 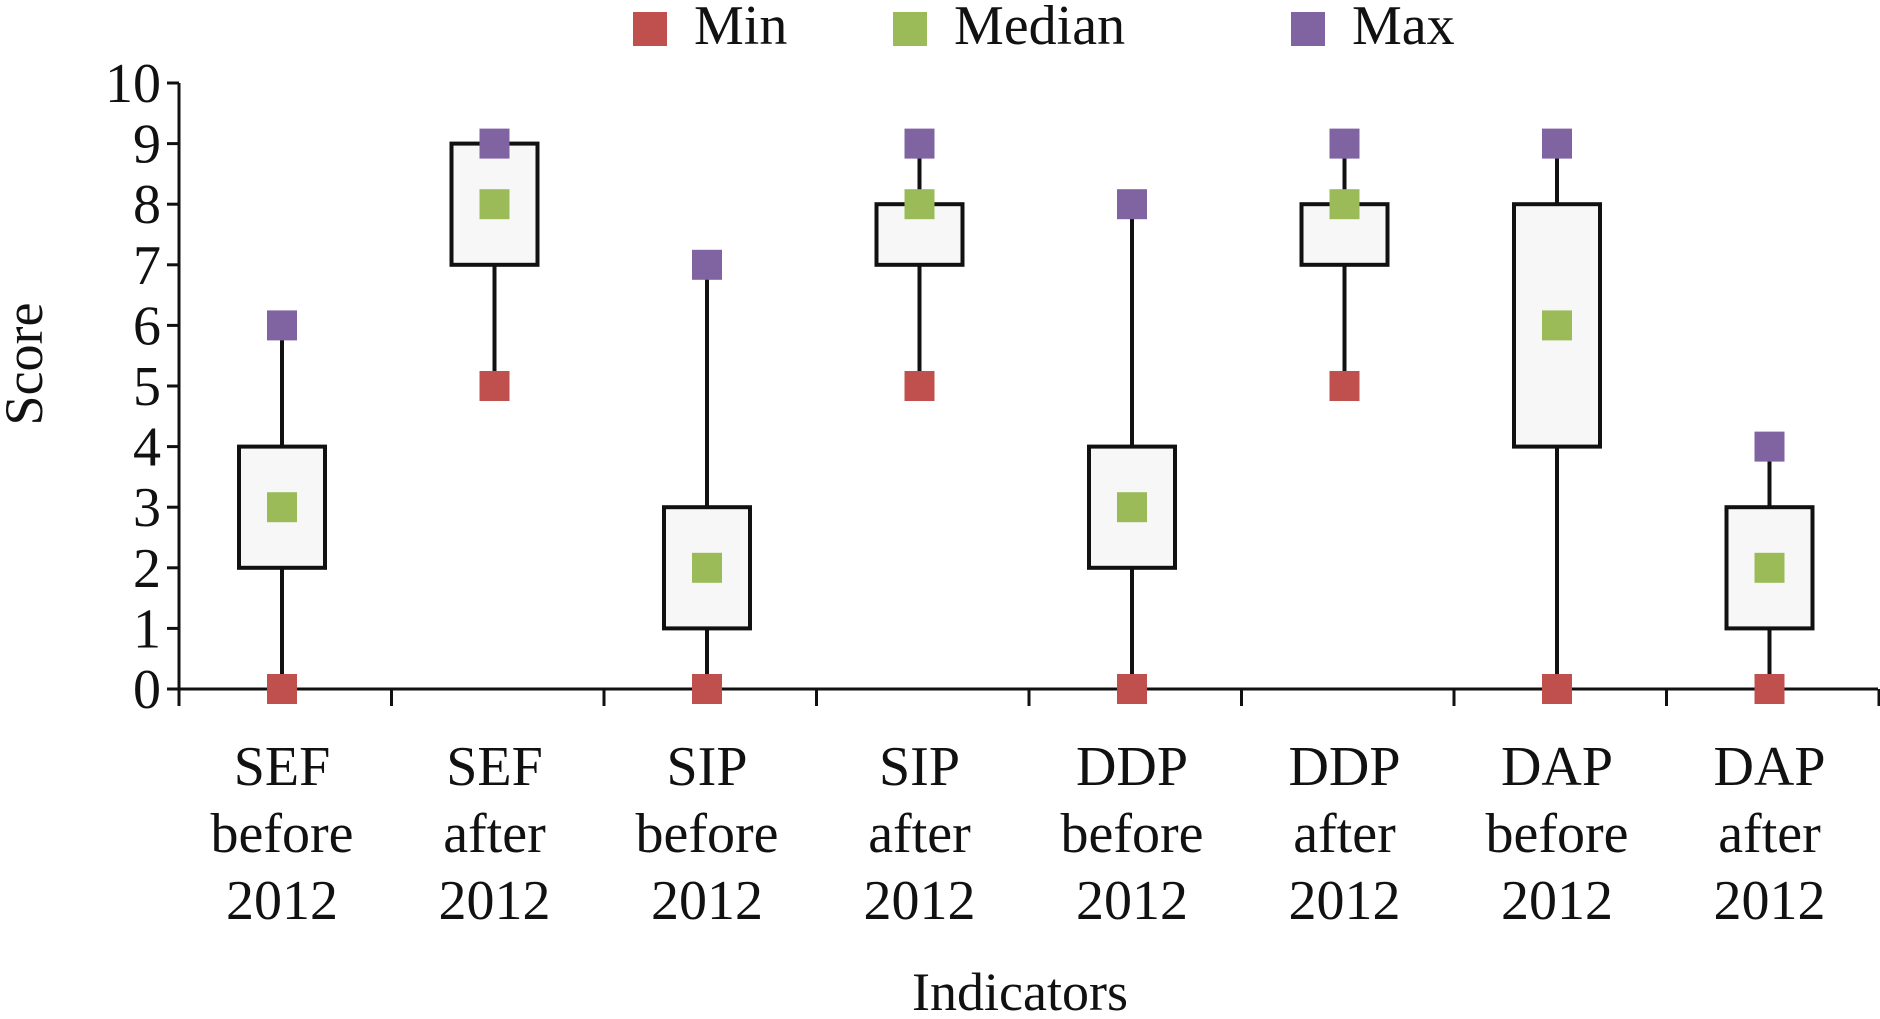 What do you see at coordinates (147, 387) in the screenshot?
I see `y-tick-label-5: 5` at bounding box center [147, 387].